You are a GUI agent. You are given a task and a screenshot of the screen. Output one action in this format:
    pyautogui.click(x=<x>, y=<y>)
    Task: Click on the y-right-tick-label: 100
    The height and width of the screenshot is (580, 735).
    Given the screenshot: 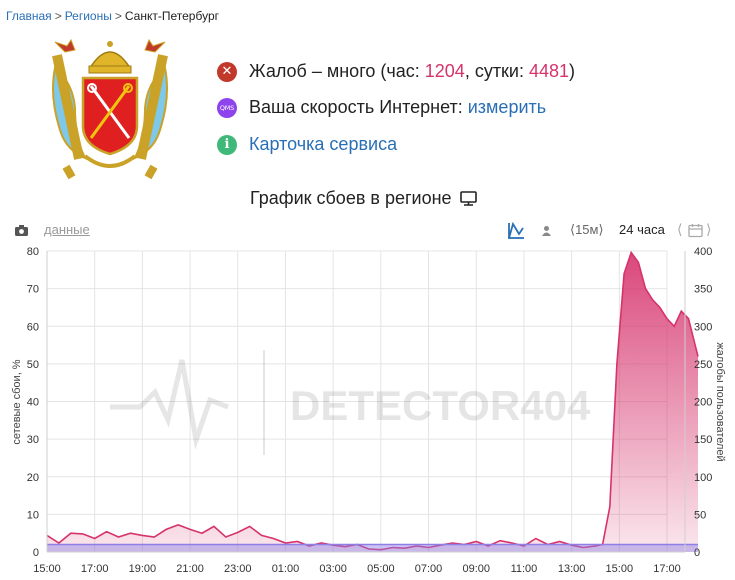 What is the action you would take?
    pyautogui.click(x=703, y=478)
    